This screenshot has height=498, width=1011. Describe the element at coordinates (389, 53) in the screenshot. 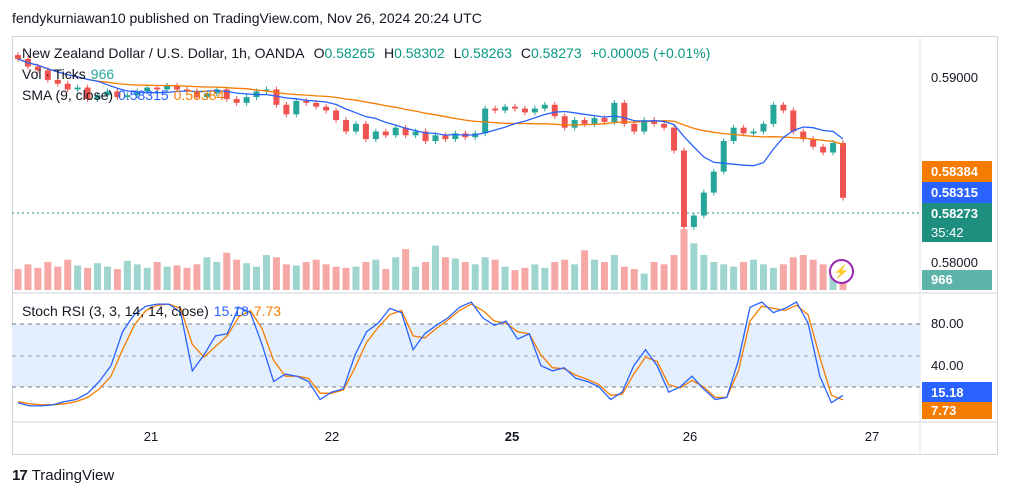

I see `ohlc-high-label: H` at that location.